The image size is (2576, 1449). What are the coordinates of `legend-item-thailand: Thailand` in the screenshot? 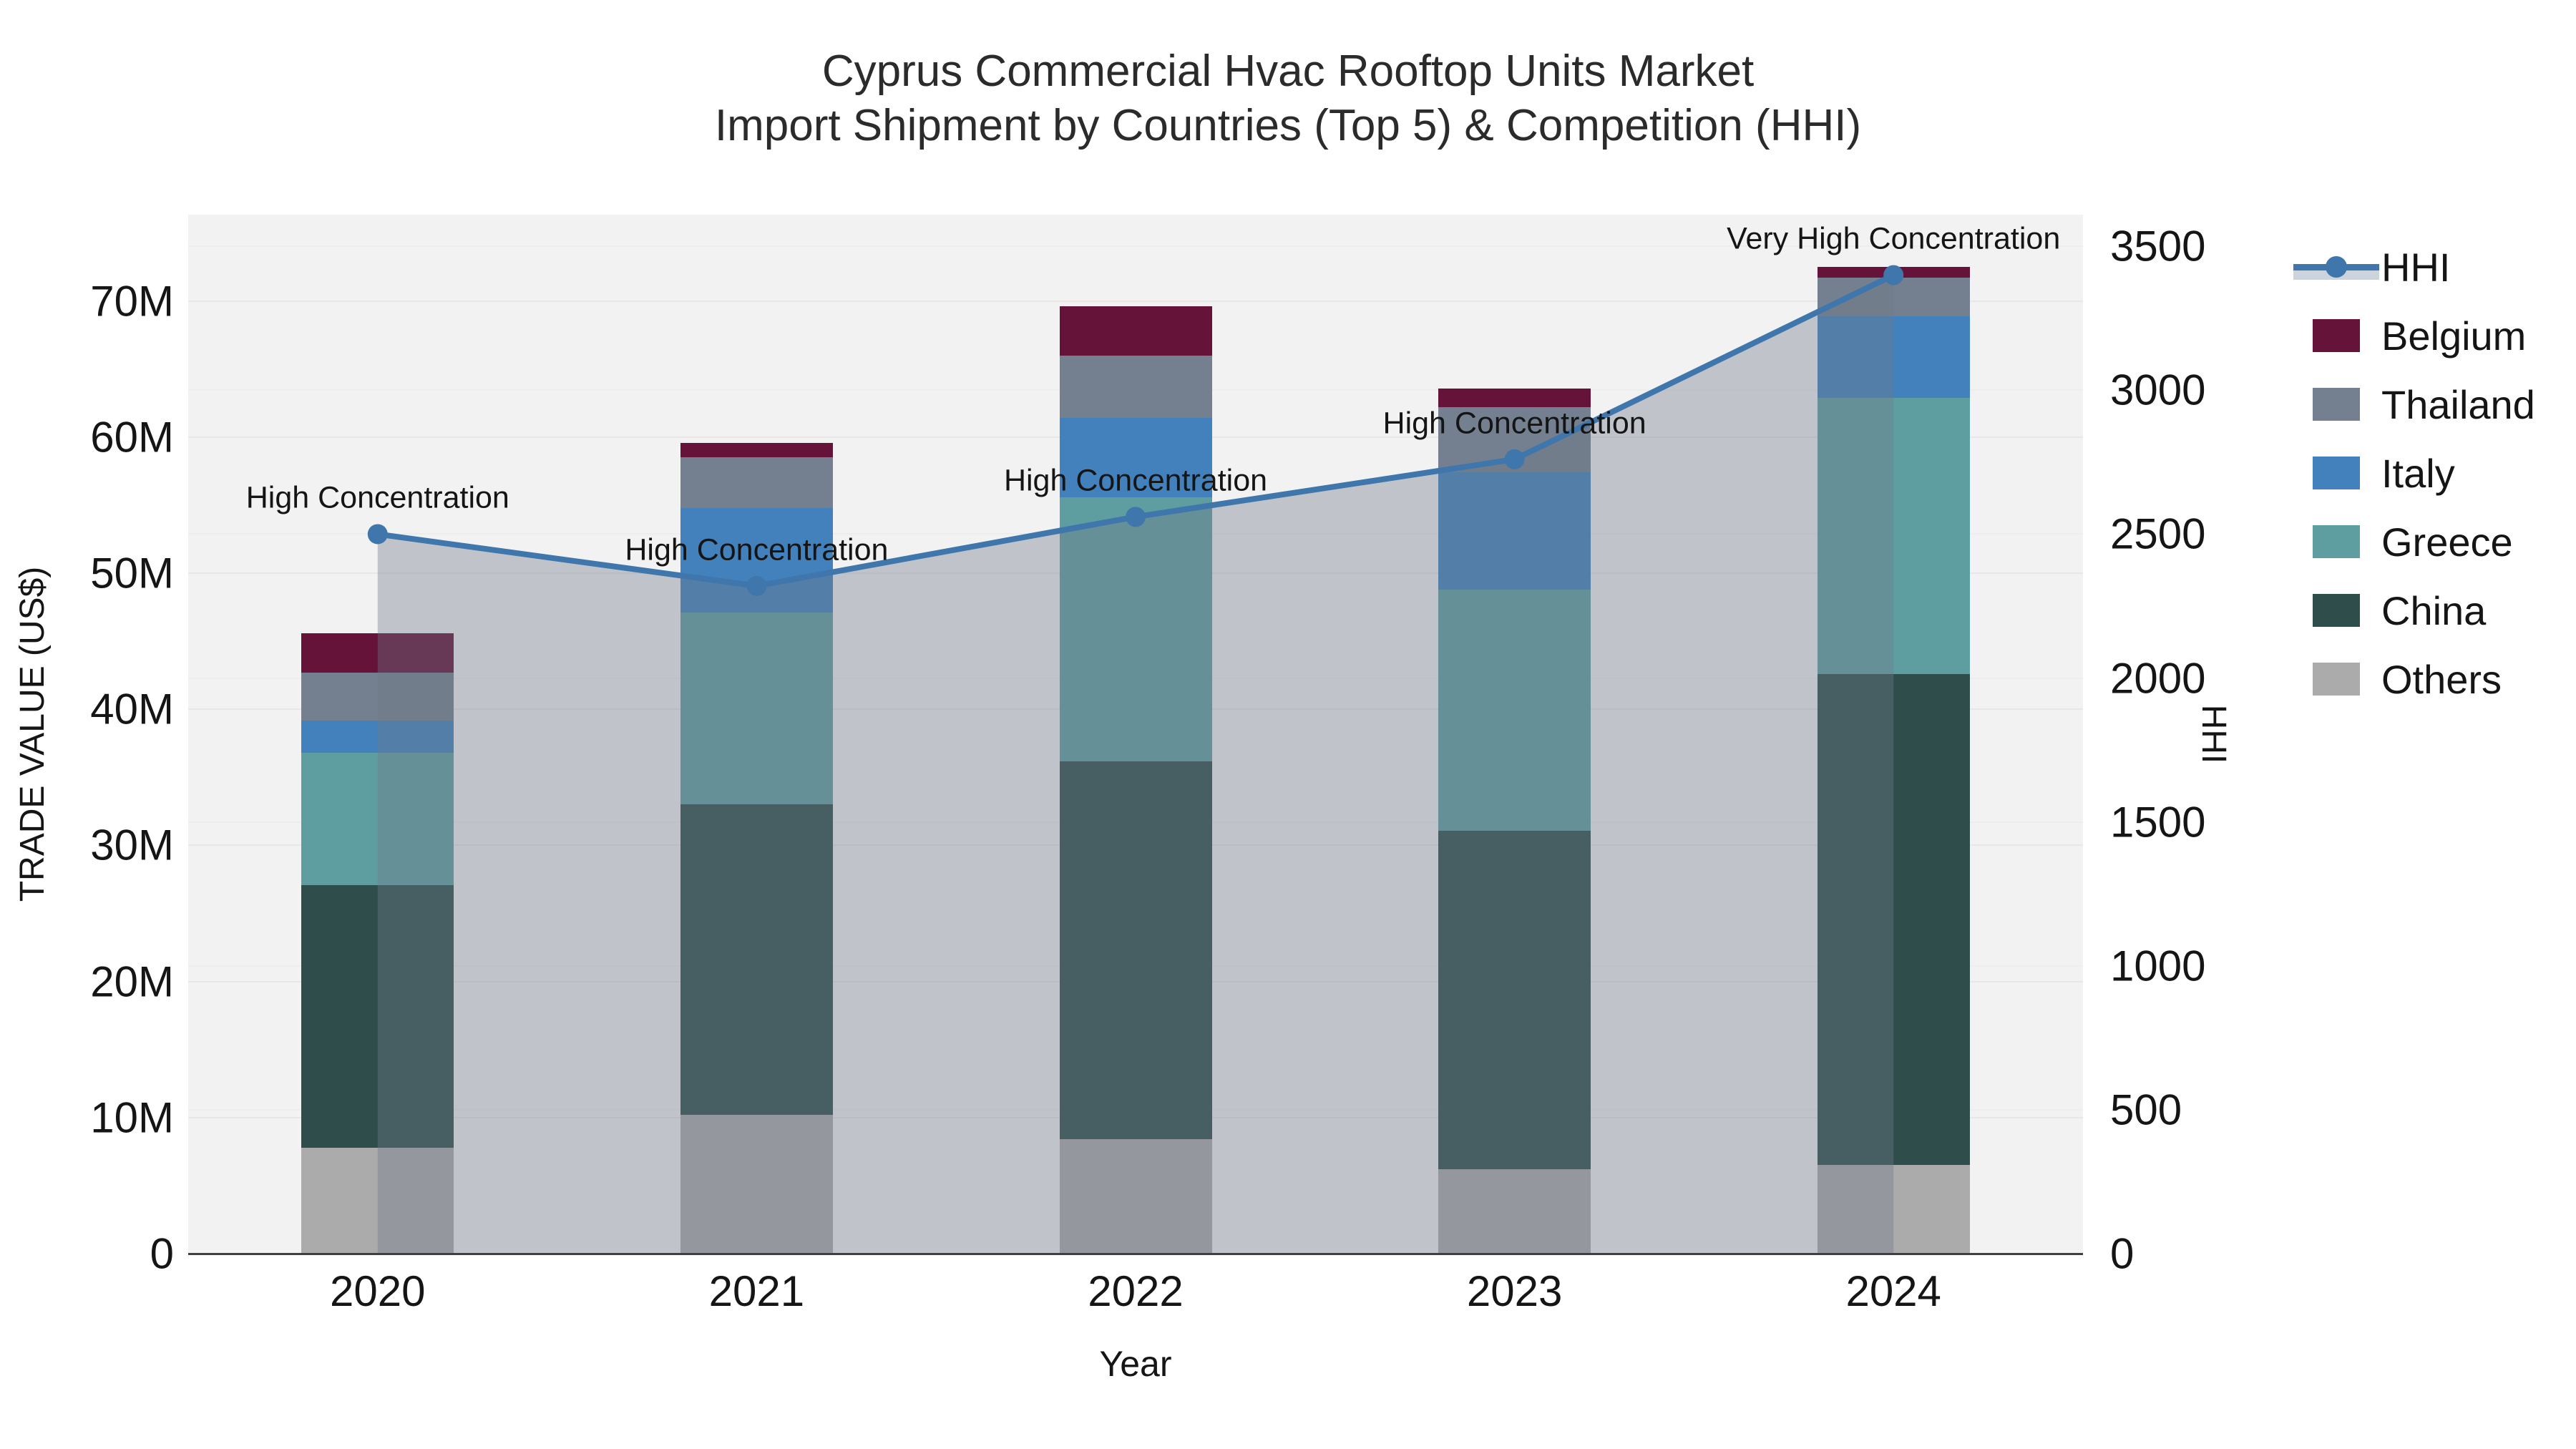 It's located at (2414, 404).